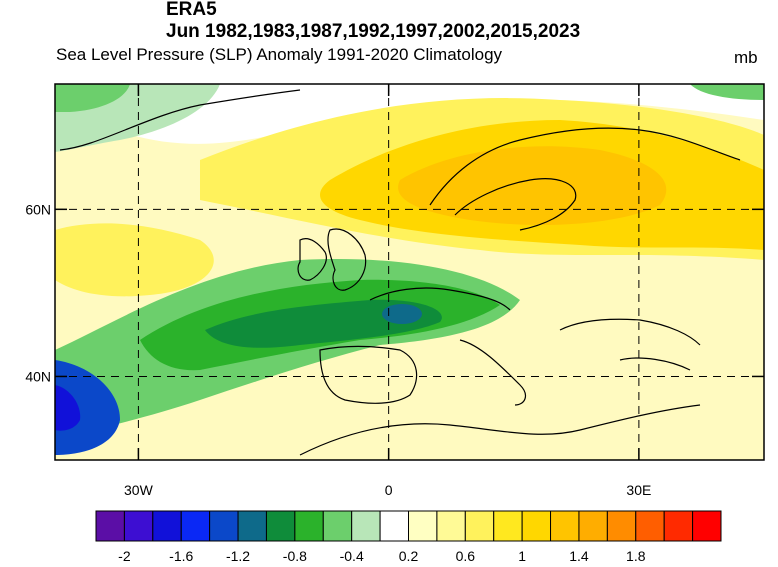 The image size is (778, 567). Describe the element at coordinates (515, 204) in the screenshot. I see `baltic-coast` at that location.